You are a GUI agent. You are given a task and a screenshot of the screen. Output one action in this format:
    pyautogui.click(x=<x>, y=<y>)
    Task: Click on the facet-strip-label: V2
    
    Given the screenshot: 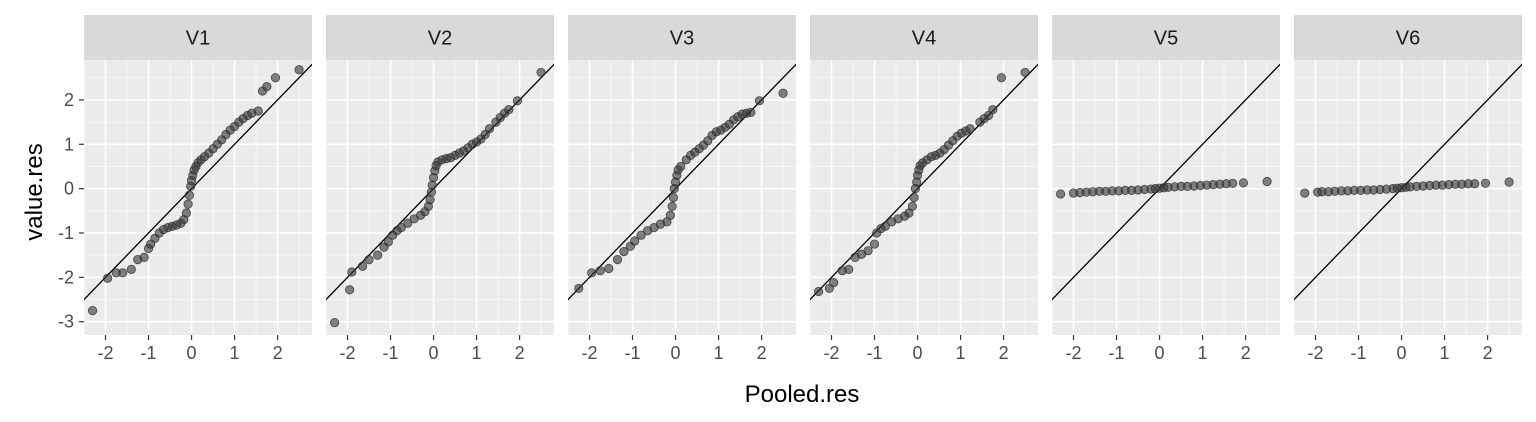 What is the action you would take?
    pyautogui.click(x=440, y=39)
    